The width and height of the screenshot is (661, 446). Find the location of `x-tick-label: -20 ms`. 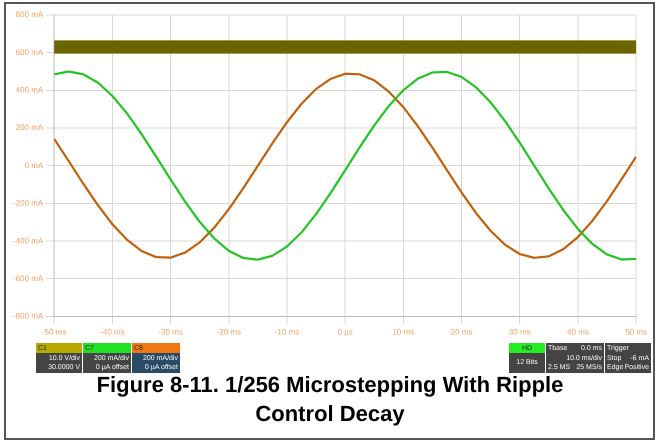

x-tick-label: -20 ms is located at coordinates (229, 331).